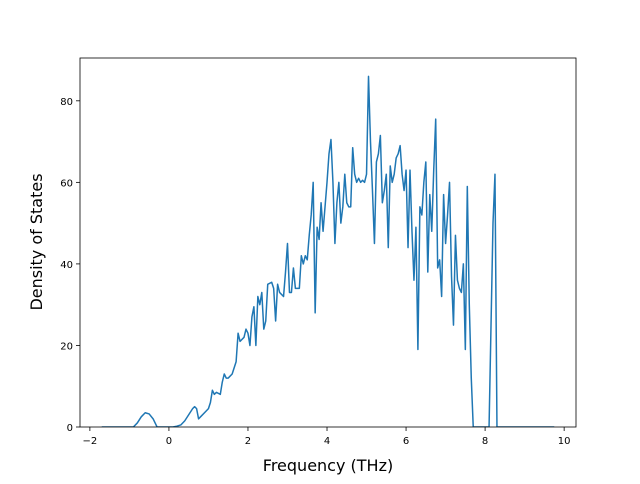 The width and height of the screenshot is (640, 484). What do you see at coordinates (406, 441) in the screenshot?
I see `x-tick-label: 6` at bounding box center [406, 441].